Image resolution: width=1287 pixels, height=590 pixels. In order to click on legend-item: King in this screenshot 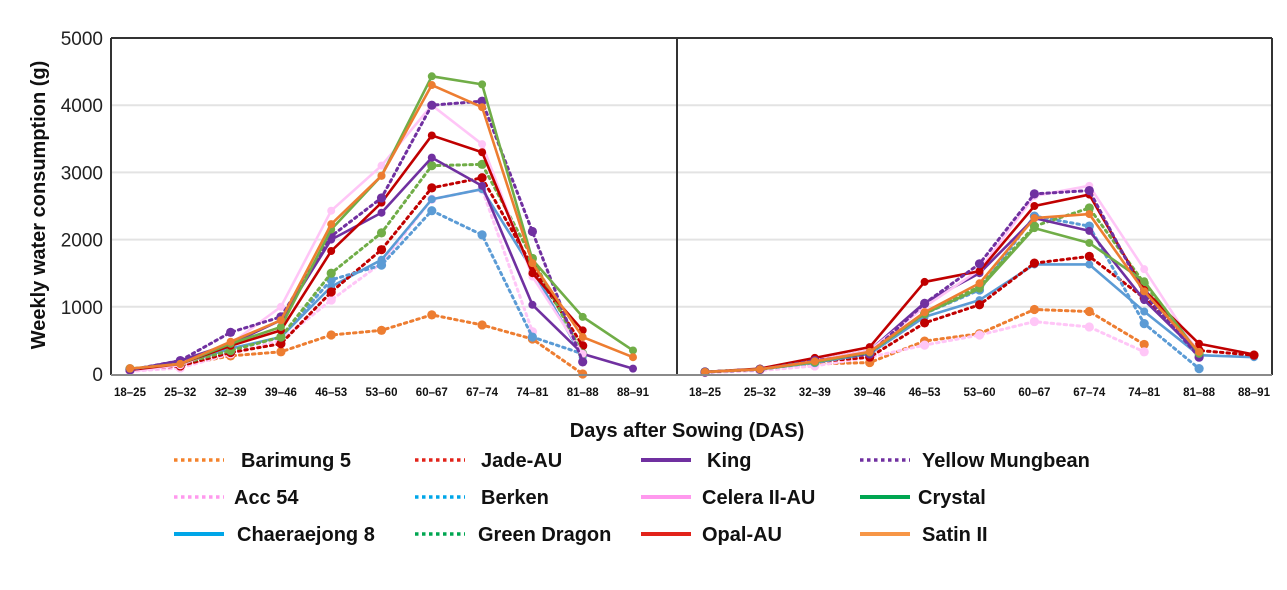, I will do `click(696, 461)`.